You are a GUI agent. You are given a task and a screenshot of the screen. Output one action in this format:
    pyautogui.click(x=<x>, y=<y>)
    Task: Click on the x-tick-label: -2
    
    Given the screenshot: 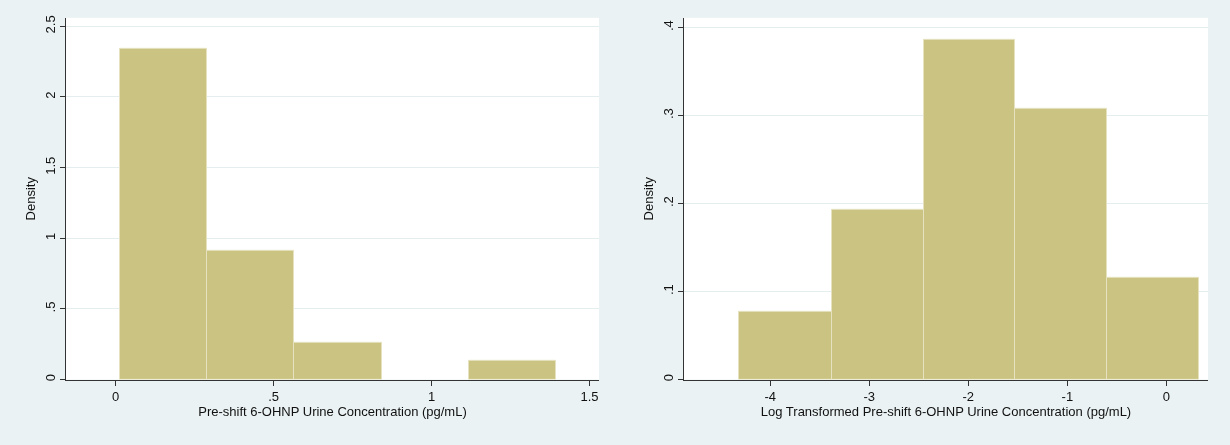 What is the action you would take?
    pyautogui.click(x=968, y=397)
    